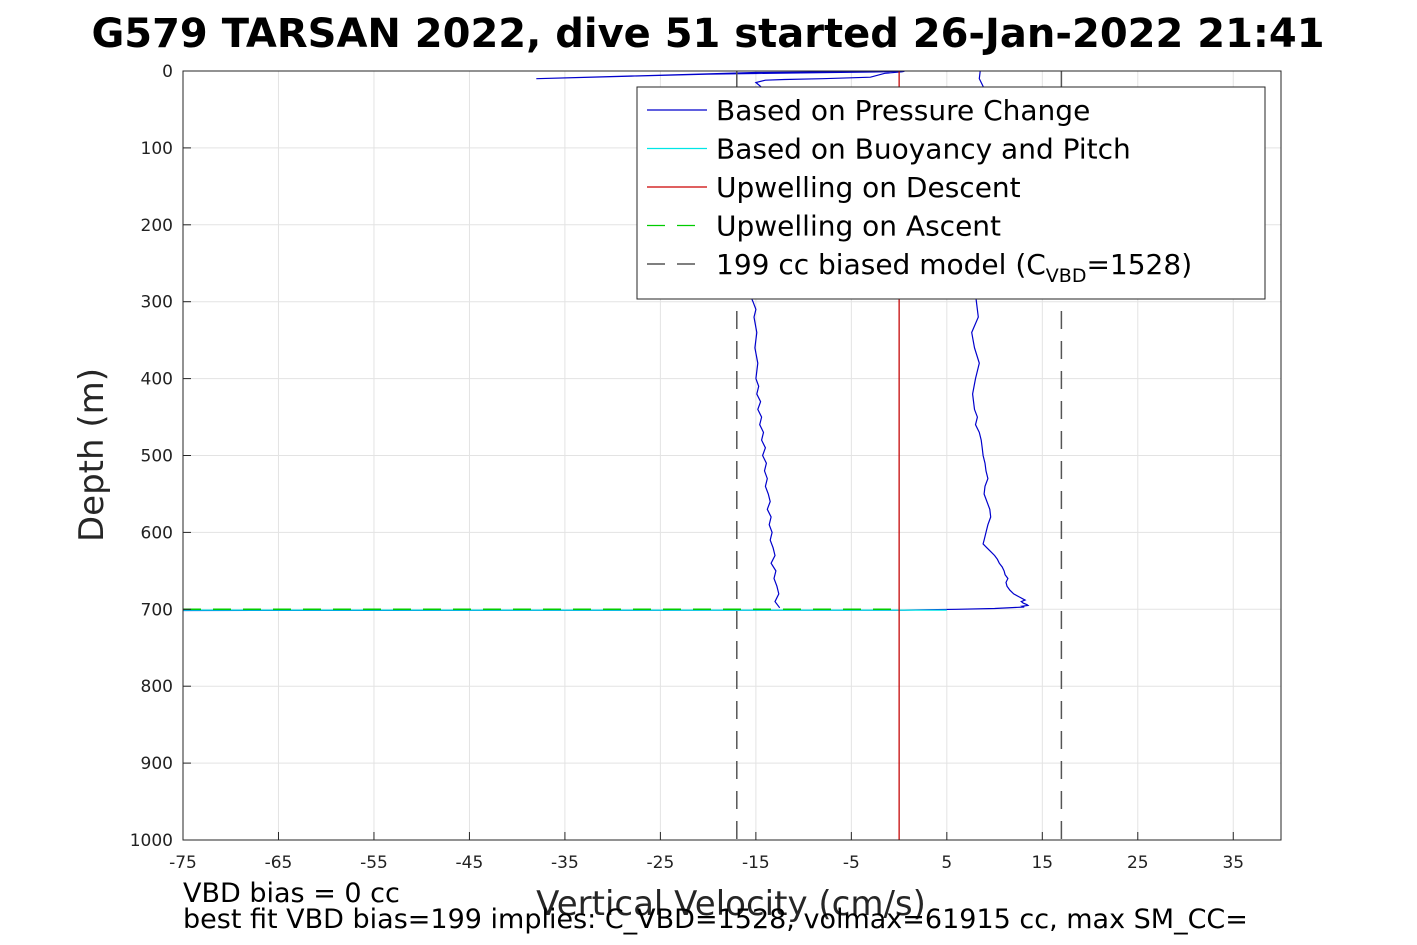 Image resolution: width=1417 pixels, height=945 pixels. What do you see at coordinates (470, 863) in the screenshot?
I see `x-tick-label: -45` at bounding box center [470, 863].